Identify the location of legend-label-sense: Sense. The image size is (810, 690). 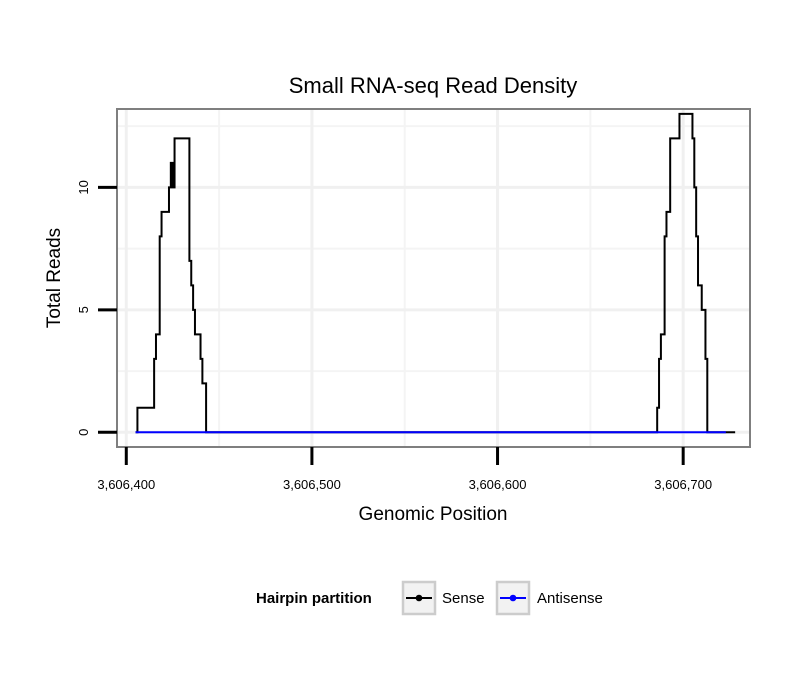
(463, 598).